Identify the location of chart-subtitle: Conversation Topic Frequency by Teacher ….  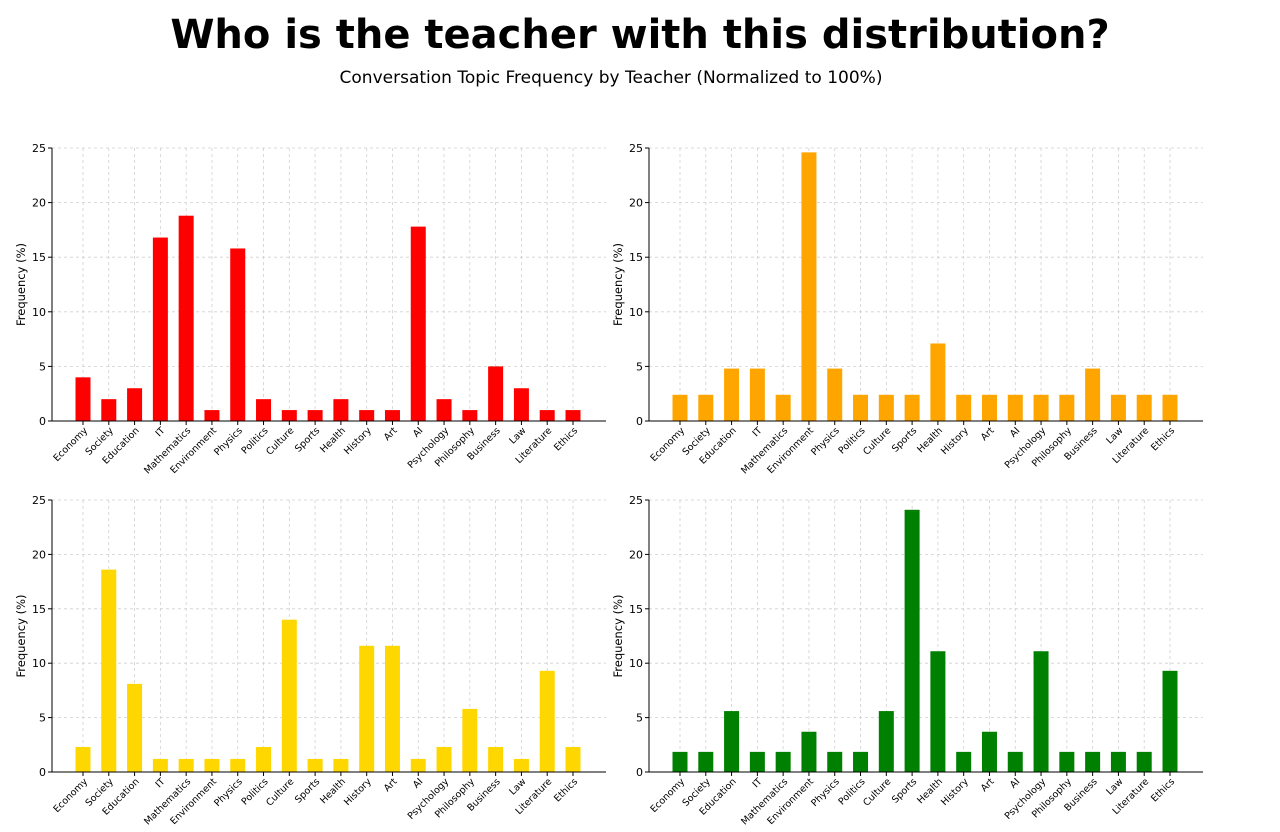
(611, 78).